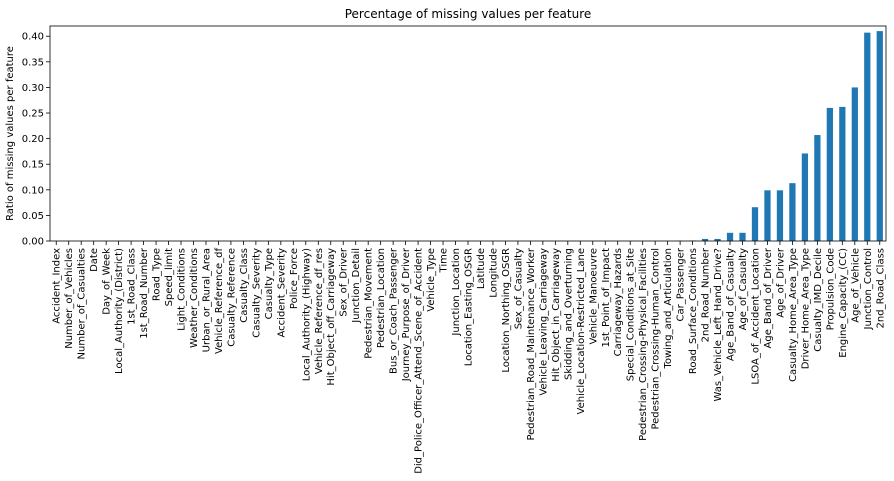 Image resolution: width=894 pixels, height=481 pixels. What do you see at coordinates (219, 301) in the screenshot?
I see `x-tick-label: Vehicle_Reference_df` at bounding box center [219, 301].